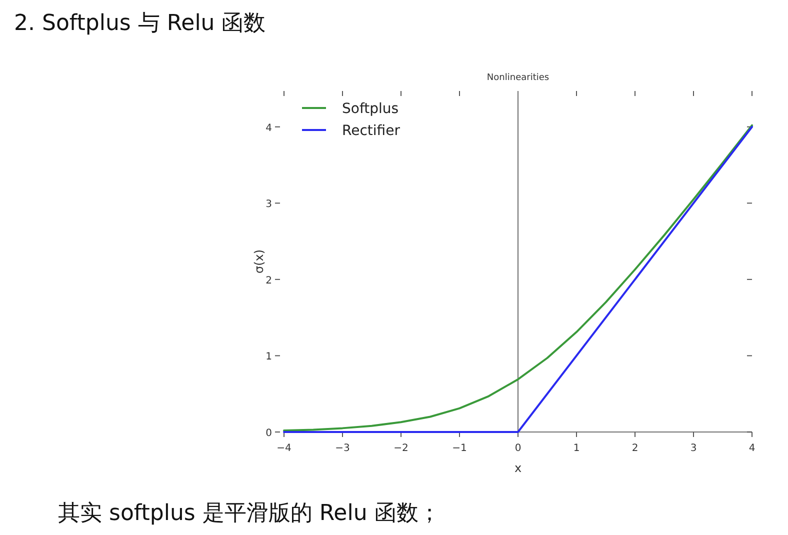  I want to click on chart-subtitle: Nonlinearities, so click(518, 78).